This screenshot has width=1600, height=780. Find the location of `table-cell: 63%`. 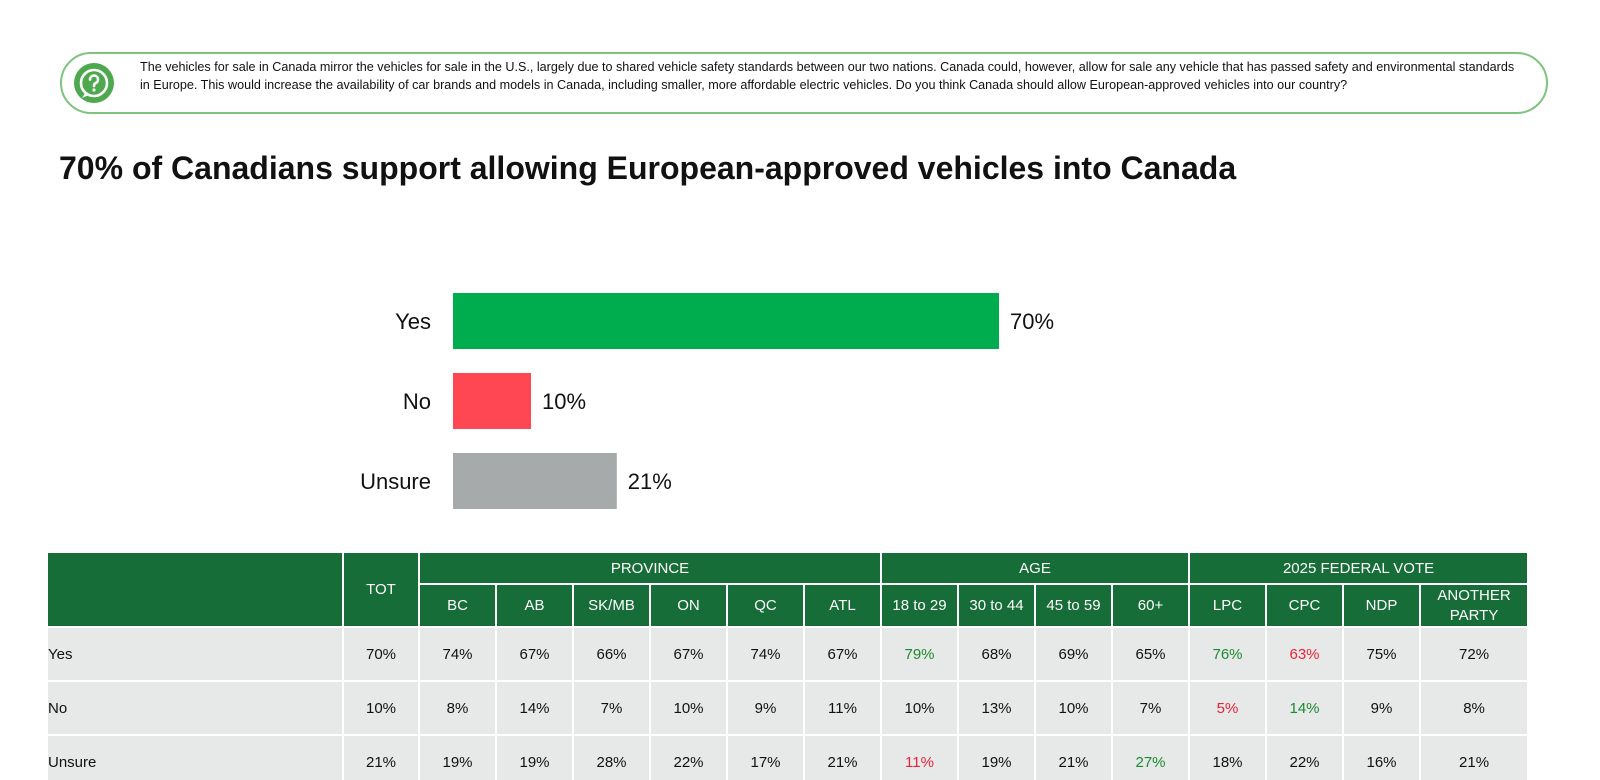

table-cell: 63% is located at coordinates (1305, 654).